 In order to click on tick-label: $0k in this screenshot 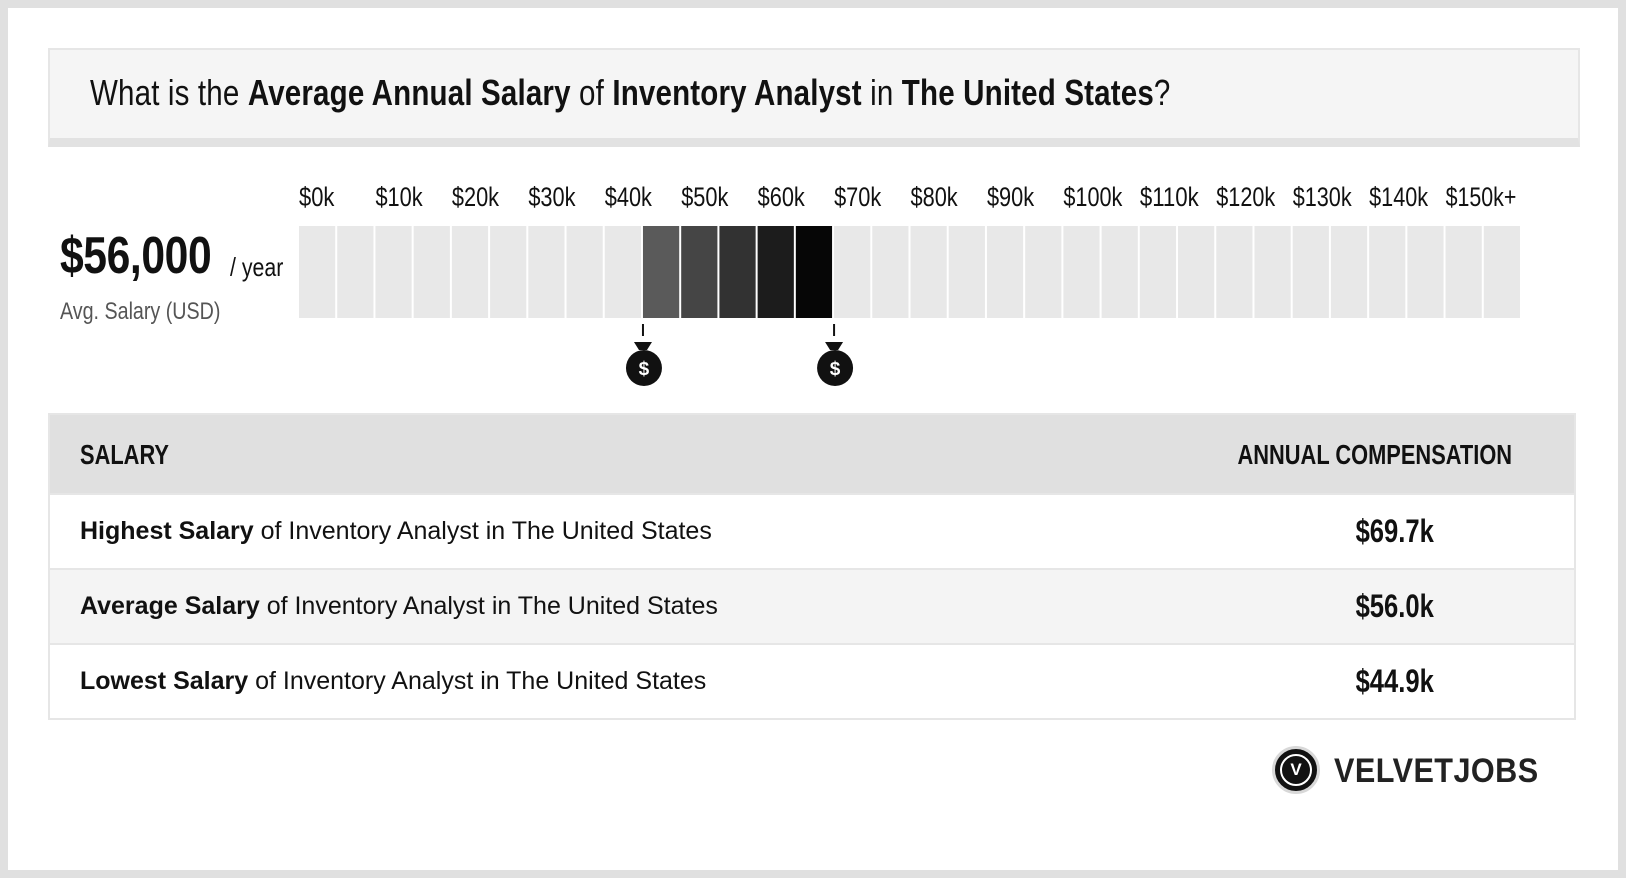, I will do `click(317, 197)`.